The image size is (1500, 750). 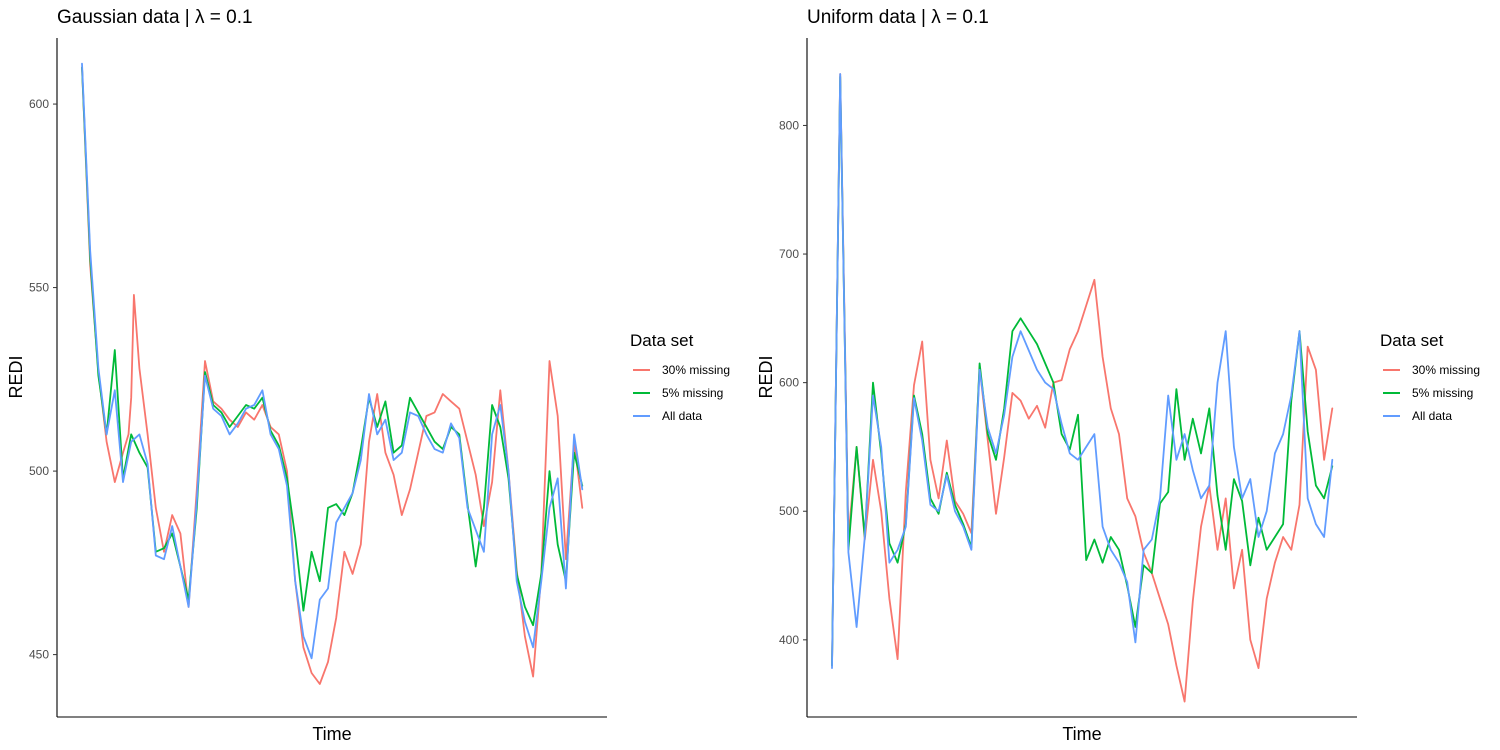 What do you see at coordinates (39, 288) in the screenshot?
I see `y-tick-label: 550` at bounding box center [39, 288].